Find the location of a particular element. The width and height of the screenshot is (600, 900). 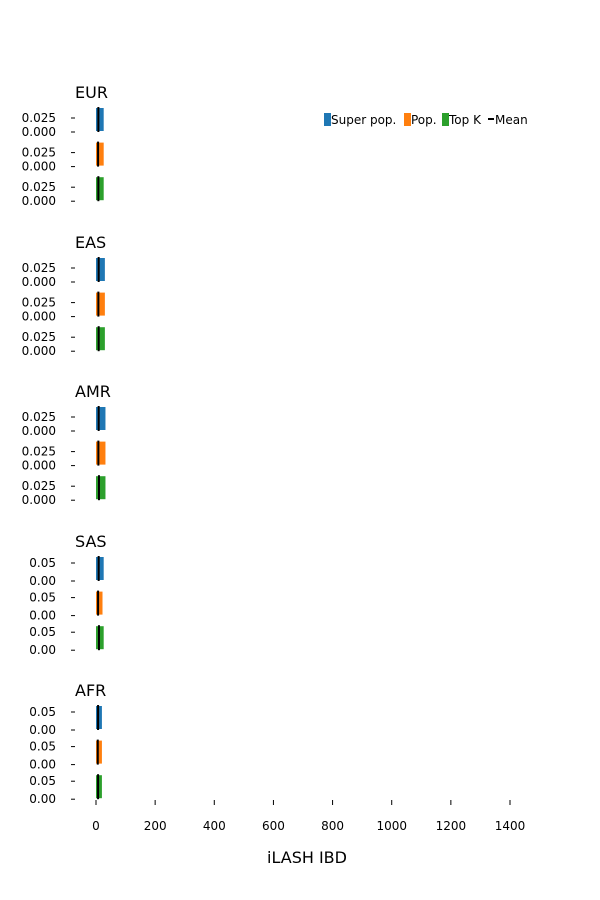

x-tick-label: 1200 is located at coordinates (451, 826).